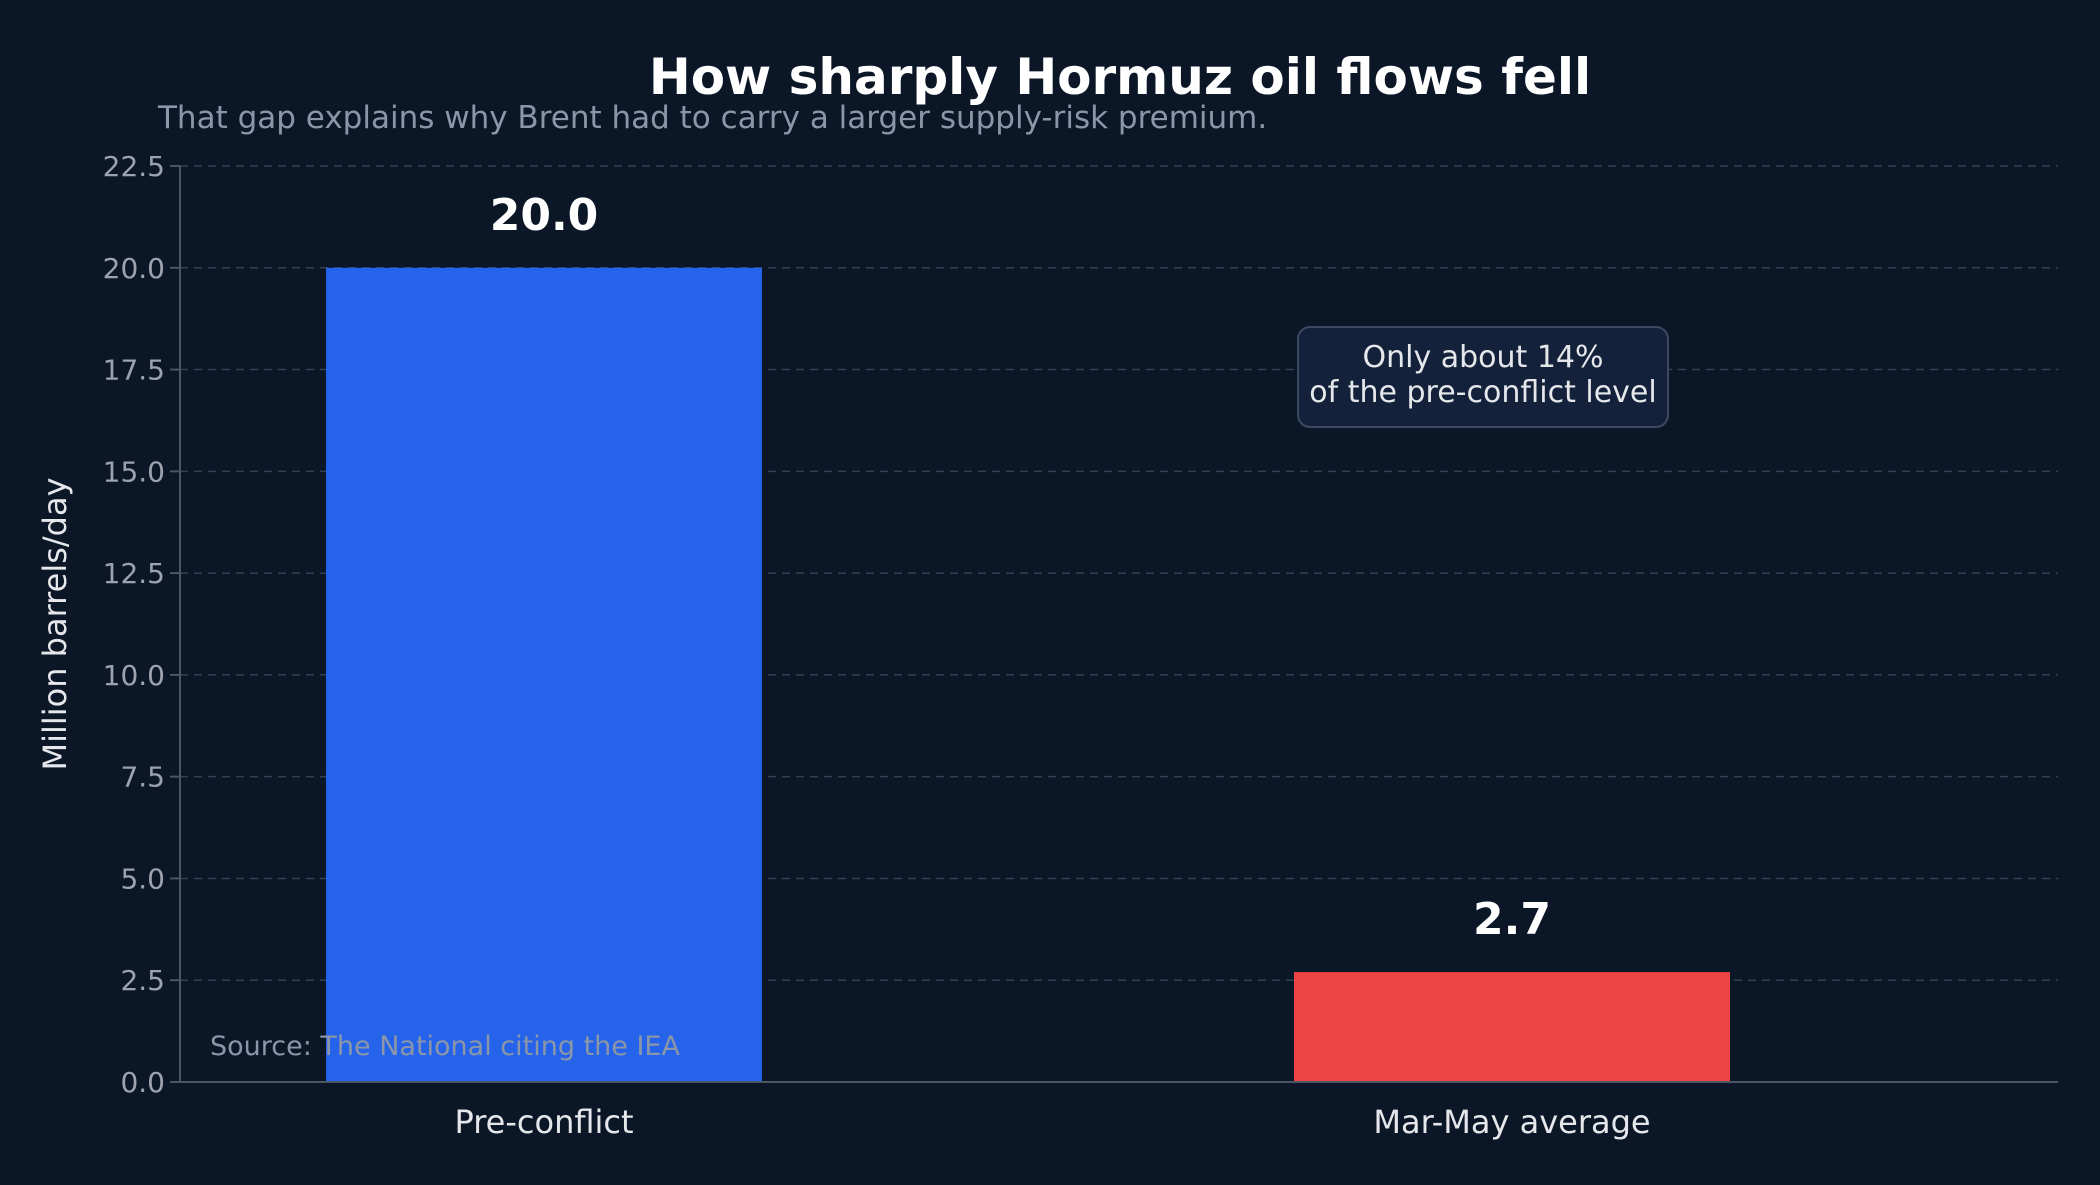  I want to click on annotation-line-1: Only about 14%, so click(1482, 357).